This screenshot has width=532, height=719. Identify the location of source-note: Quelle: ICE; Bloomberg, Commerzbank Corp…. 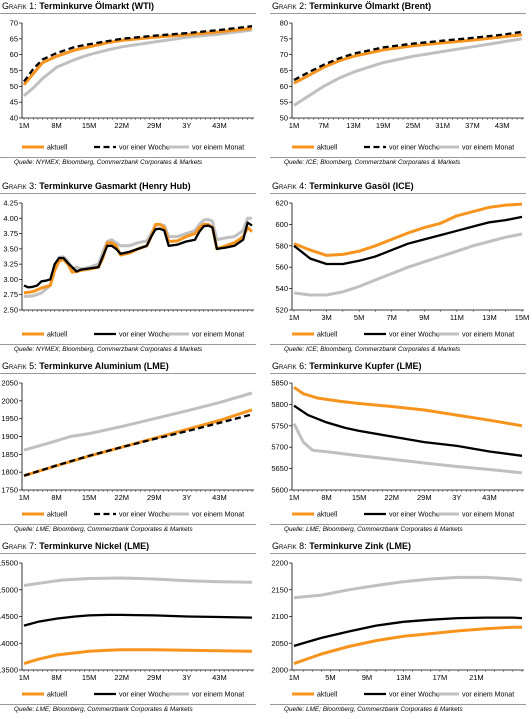
(372, 162).